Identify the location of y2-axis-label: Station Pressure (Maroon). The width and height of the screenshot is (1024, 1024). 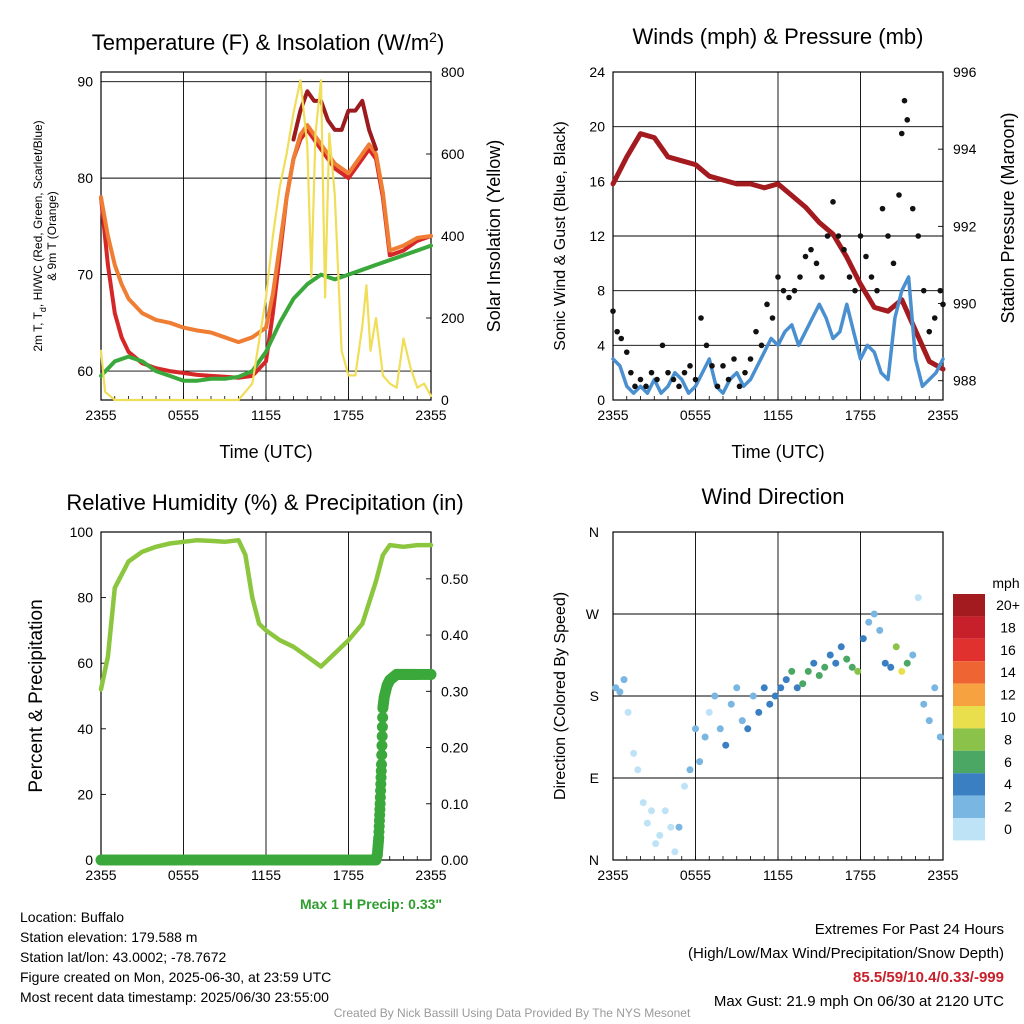
(1008, 217).